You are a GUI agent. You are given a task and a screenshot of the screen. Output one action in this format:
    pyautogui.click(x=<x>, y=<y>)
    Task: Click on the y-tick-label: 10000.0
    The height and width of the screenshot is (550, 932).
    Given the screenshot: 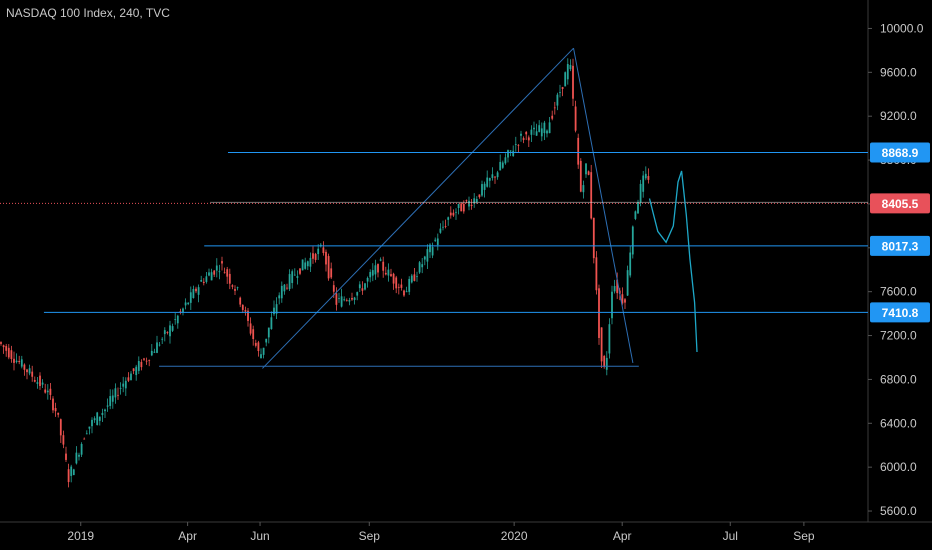 What is the action you would take?
    pyautogui.click(x=902, y=28)
    